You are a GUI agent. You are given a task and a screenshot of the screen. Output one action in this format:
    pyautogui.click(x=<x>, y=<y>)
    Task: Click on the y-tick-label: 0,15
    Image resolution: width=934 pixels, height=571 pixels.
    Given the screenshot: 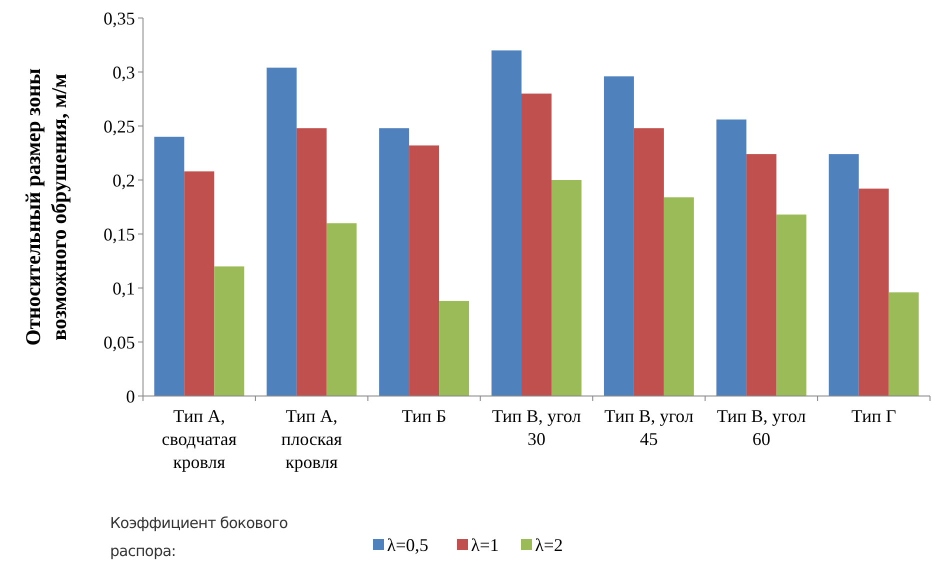 What is the action you would take?
    pyautogui.click(x=119, y=234)
    